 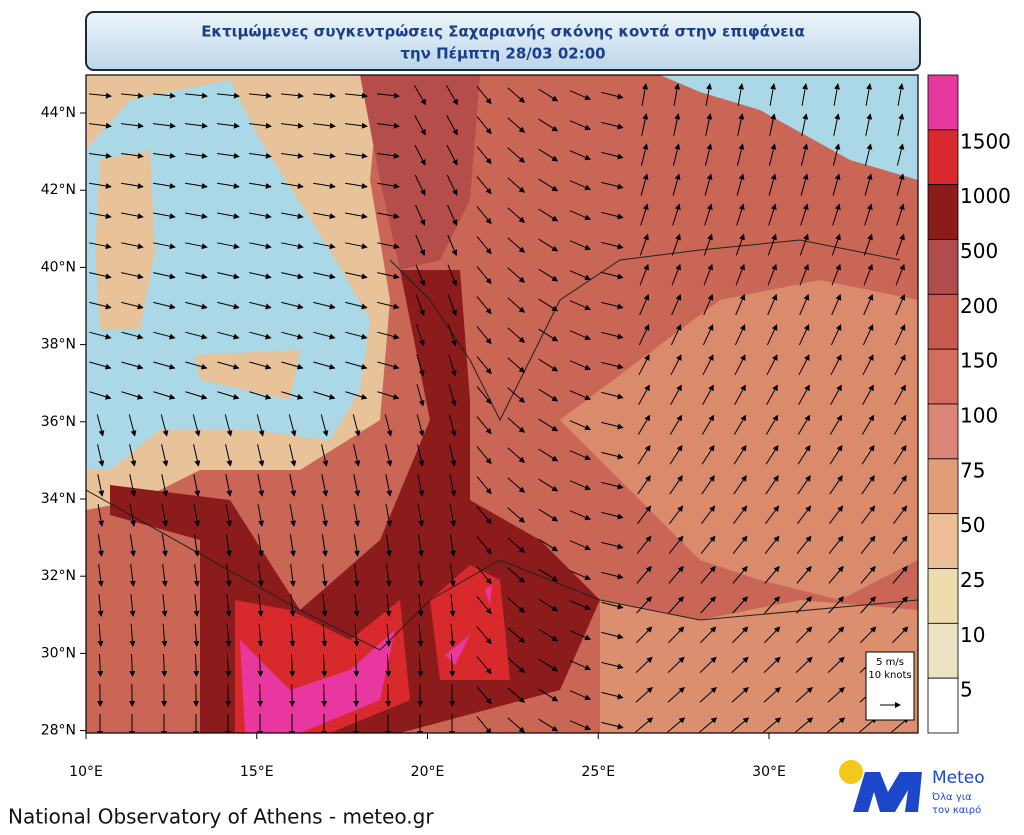 I want to click on colorbar-label: 50, so click(x=972, y=525).